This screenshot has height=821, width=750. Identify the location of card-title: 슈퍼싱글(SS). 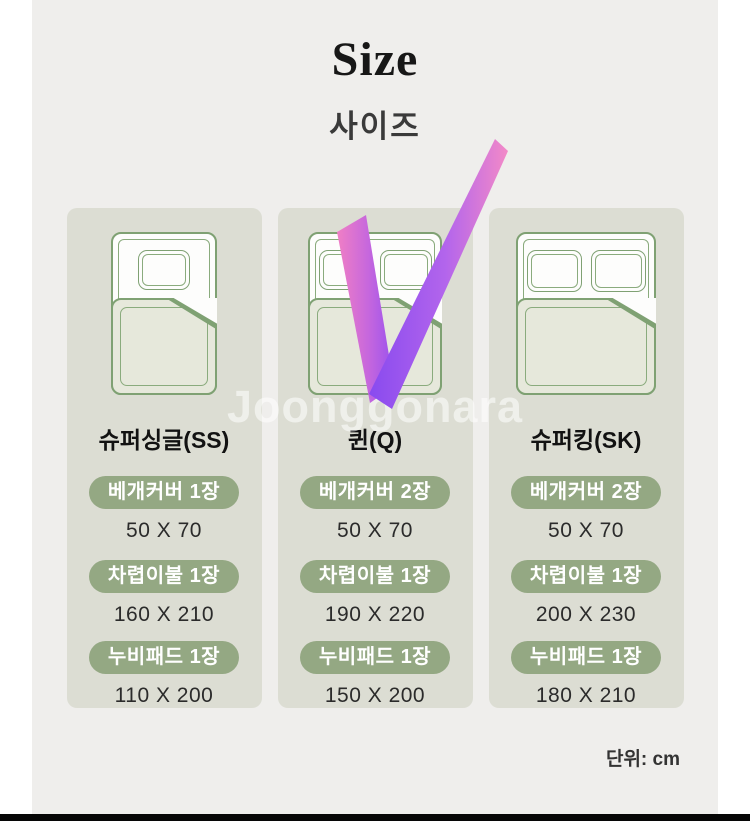
(164, 440).